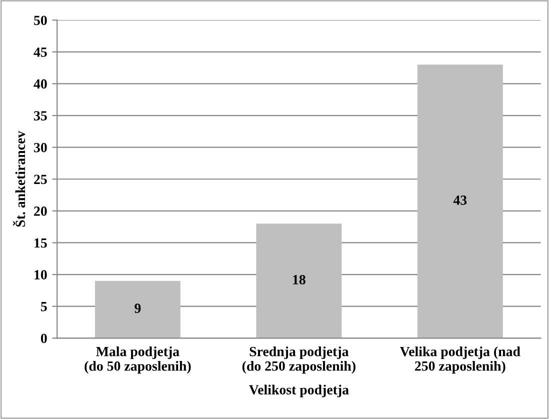  Describe the element at coordinates (43, 339) in the screenshot. I see `y-tick-label: 0` at that location.